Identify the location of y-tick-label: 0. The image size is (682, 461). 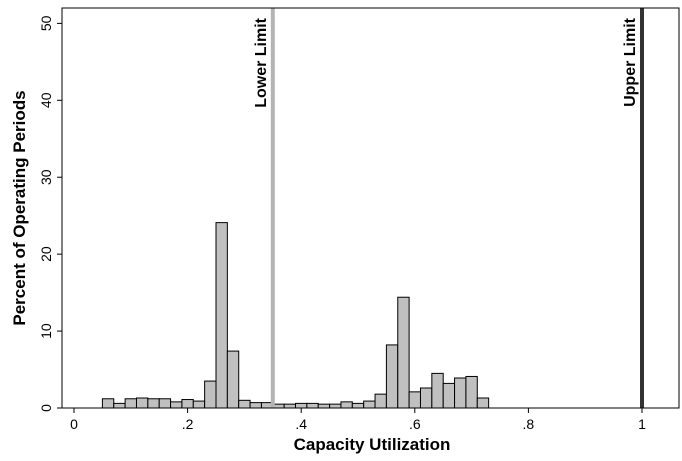
(46, 408).